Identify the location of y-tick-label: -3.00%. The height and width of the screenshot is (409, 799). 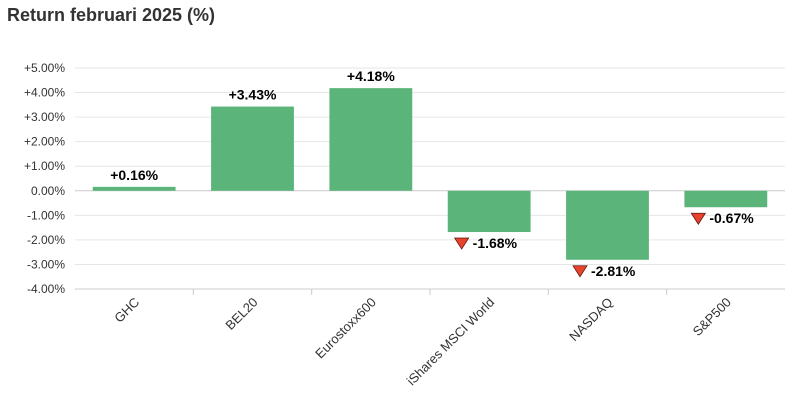
(46, 264).